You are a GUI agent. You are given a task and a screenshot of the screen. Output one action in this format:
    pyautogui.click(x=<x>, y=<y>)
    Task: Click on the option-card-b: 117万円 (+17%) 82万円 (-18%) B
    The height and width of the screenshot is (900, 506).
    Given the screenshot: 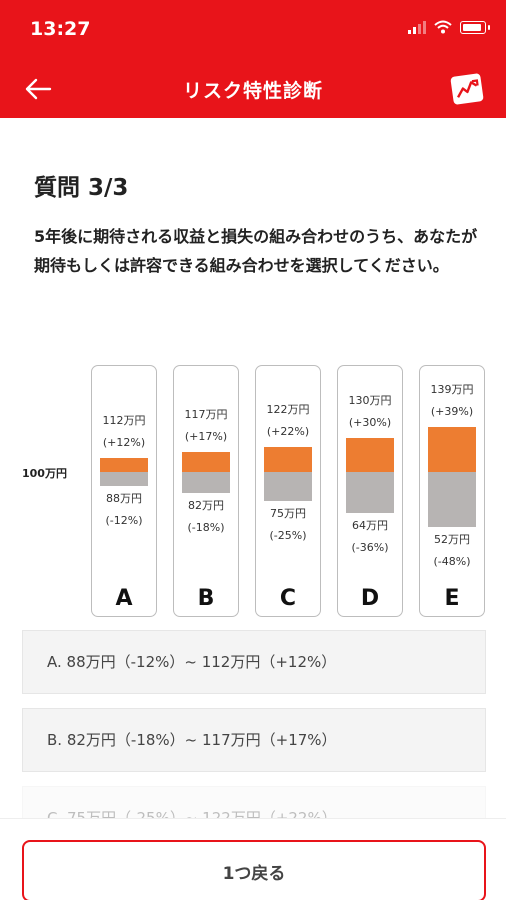 What is the action you would take?
    pyautogui.click(x=206, y=491)
    